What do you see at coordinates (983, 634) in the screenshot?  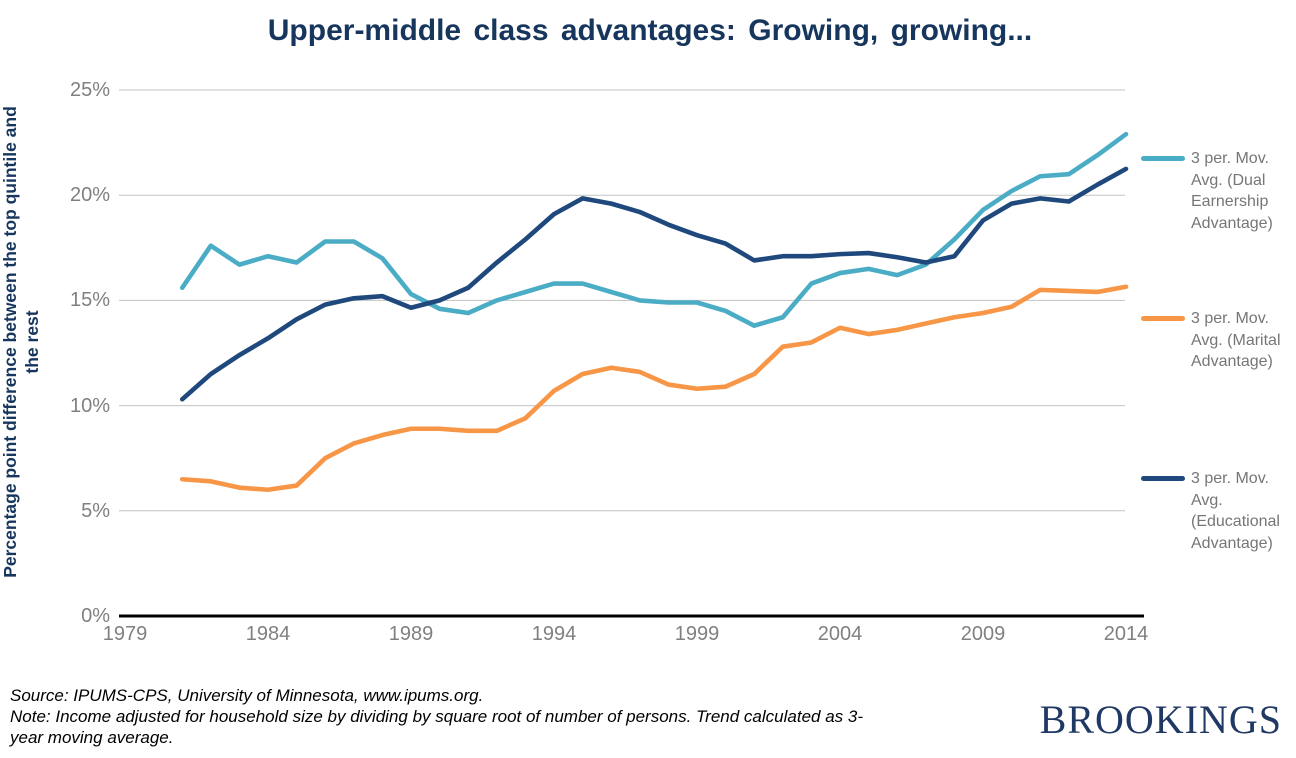 I see `x-tick-label-2009: 2009` at bounding box center [983, 634].